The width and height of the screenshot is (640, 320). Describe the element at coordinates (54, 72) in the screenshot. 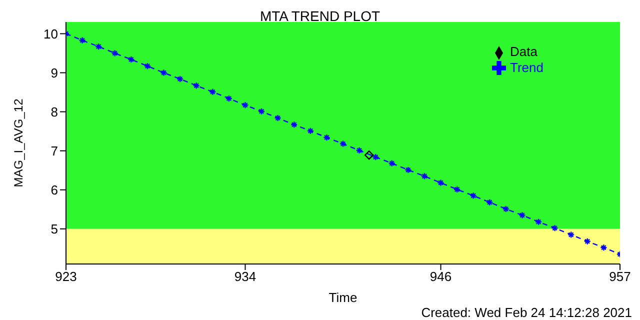

I see `y-tick-label: 9` at that location.